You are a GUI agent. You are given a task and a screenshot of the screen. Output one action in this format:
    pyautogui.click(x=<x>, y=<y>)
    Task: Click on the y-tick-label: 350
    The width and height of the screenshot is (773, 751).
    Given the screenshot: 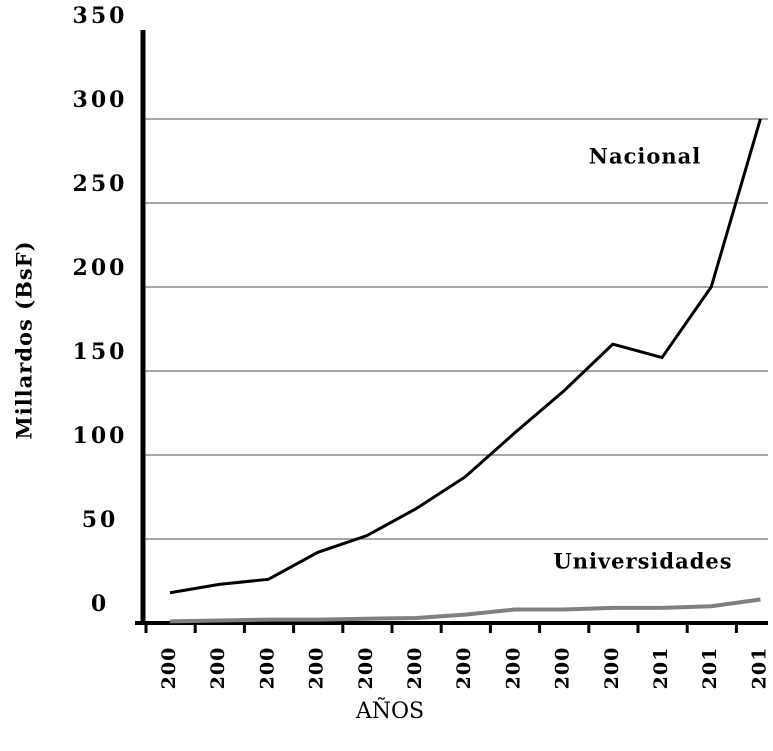 What is the action you would take?
    pyautogui.click(x=100, y=16)
    